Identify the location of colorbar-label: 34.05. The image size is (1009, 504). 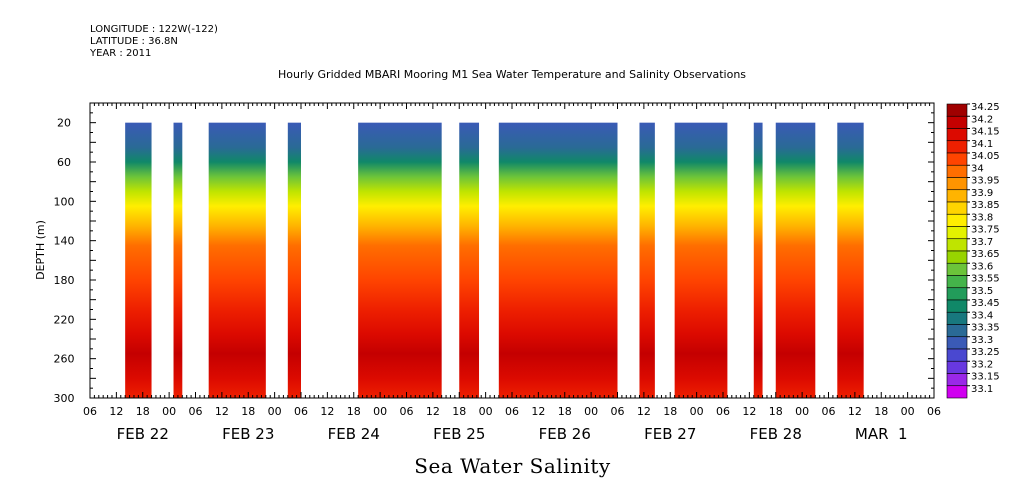
(985, 156).